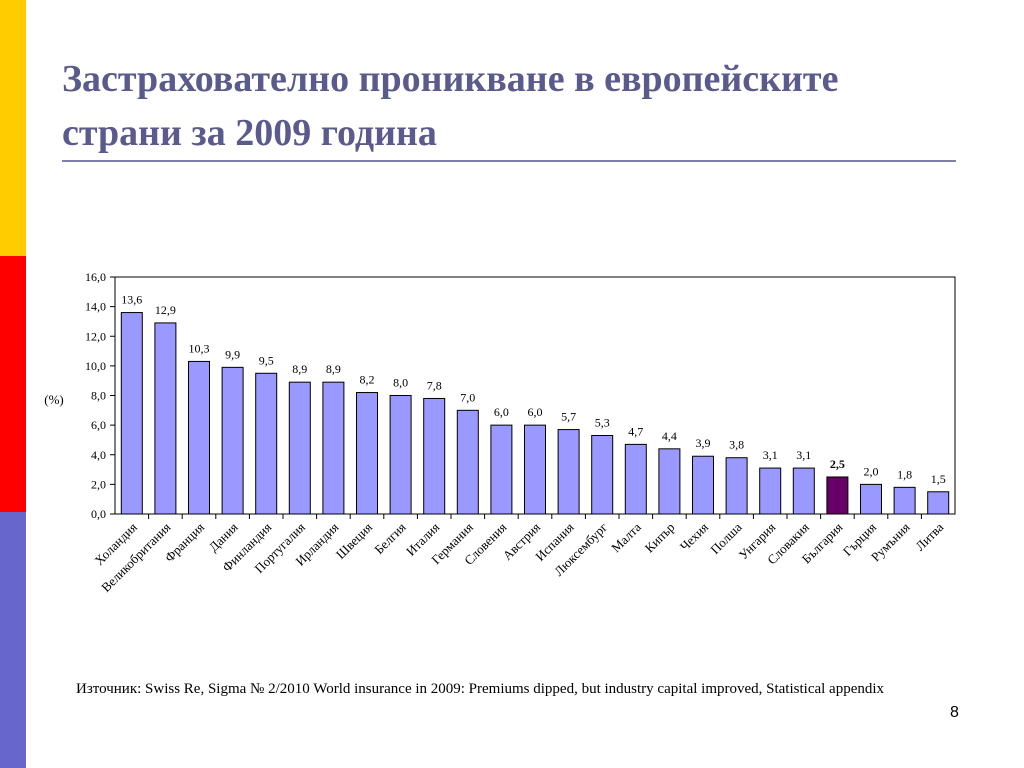 The width and height of the screenshot is (1024, 768). Describe the element at coordinates (95, 366) in the screenshot. I see `y-tick-label: 10,0` at that location.